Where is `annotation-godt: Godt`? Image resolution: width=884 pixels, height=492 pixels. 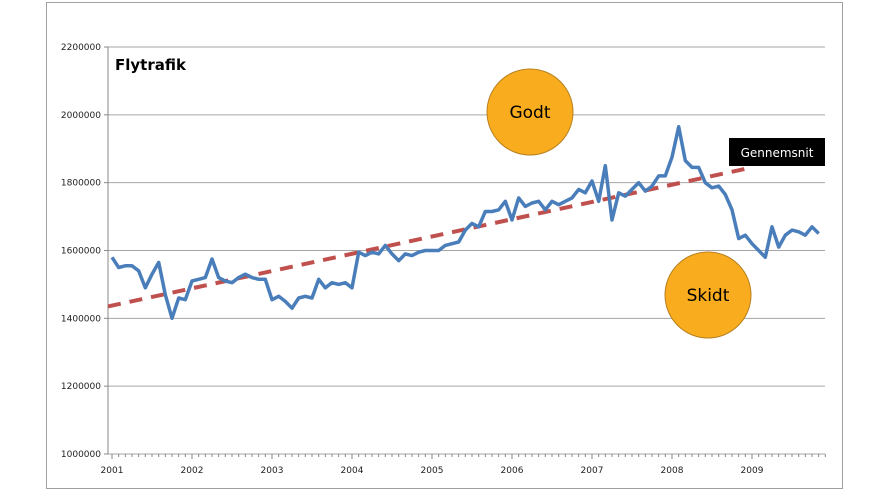 annotation-godt: Godt is located at coordinates (530, 112).